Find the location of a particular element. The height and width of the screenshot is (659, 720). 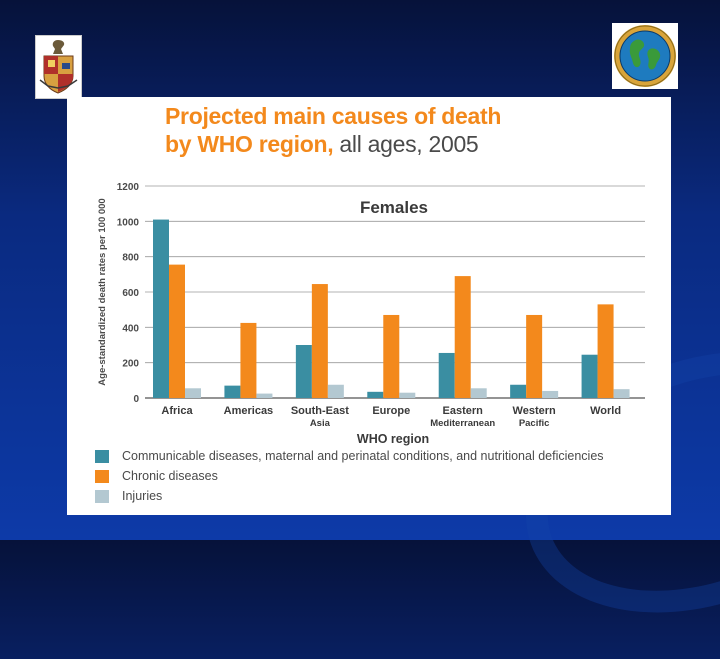

chart-subtitle: Females is located at coordinates (394, 207).